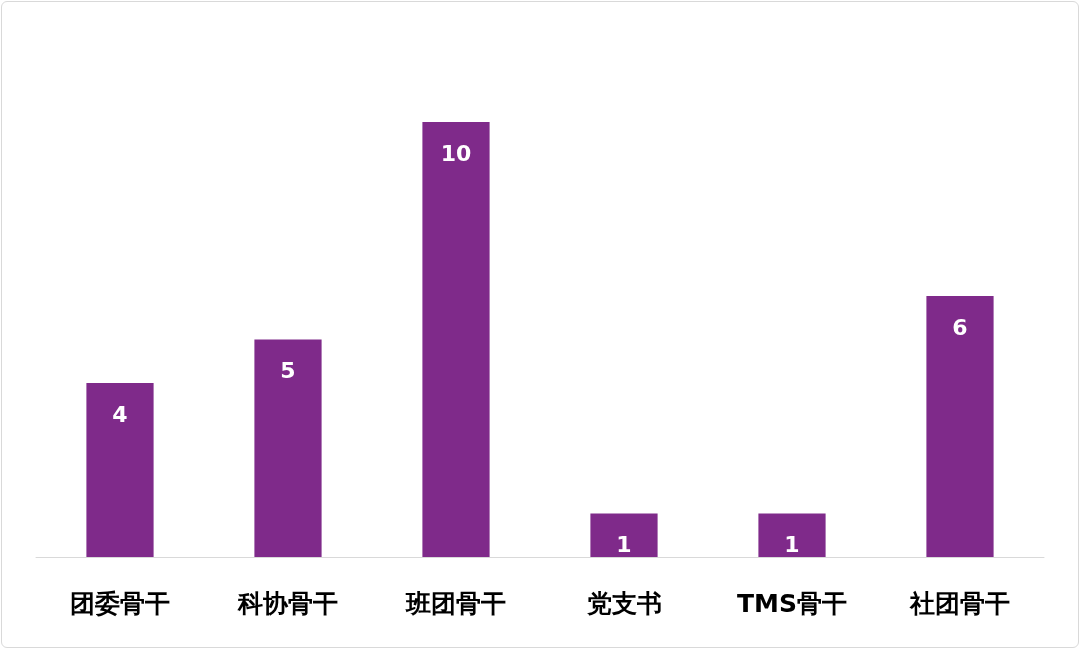 The width and height of the screenshot is (1080, 649). What do you see at coordinates (623, 603) in the screenshot?
I see `x-tick-label: 党支书` at bounding box center [623, 603].